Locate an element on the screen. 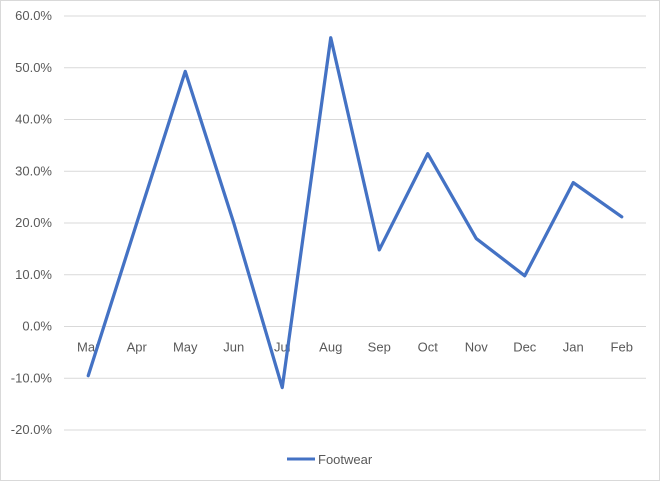  x-tick-label: Oct is located at coordinates (428, 347).